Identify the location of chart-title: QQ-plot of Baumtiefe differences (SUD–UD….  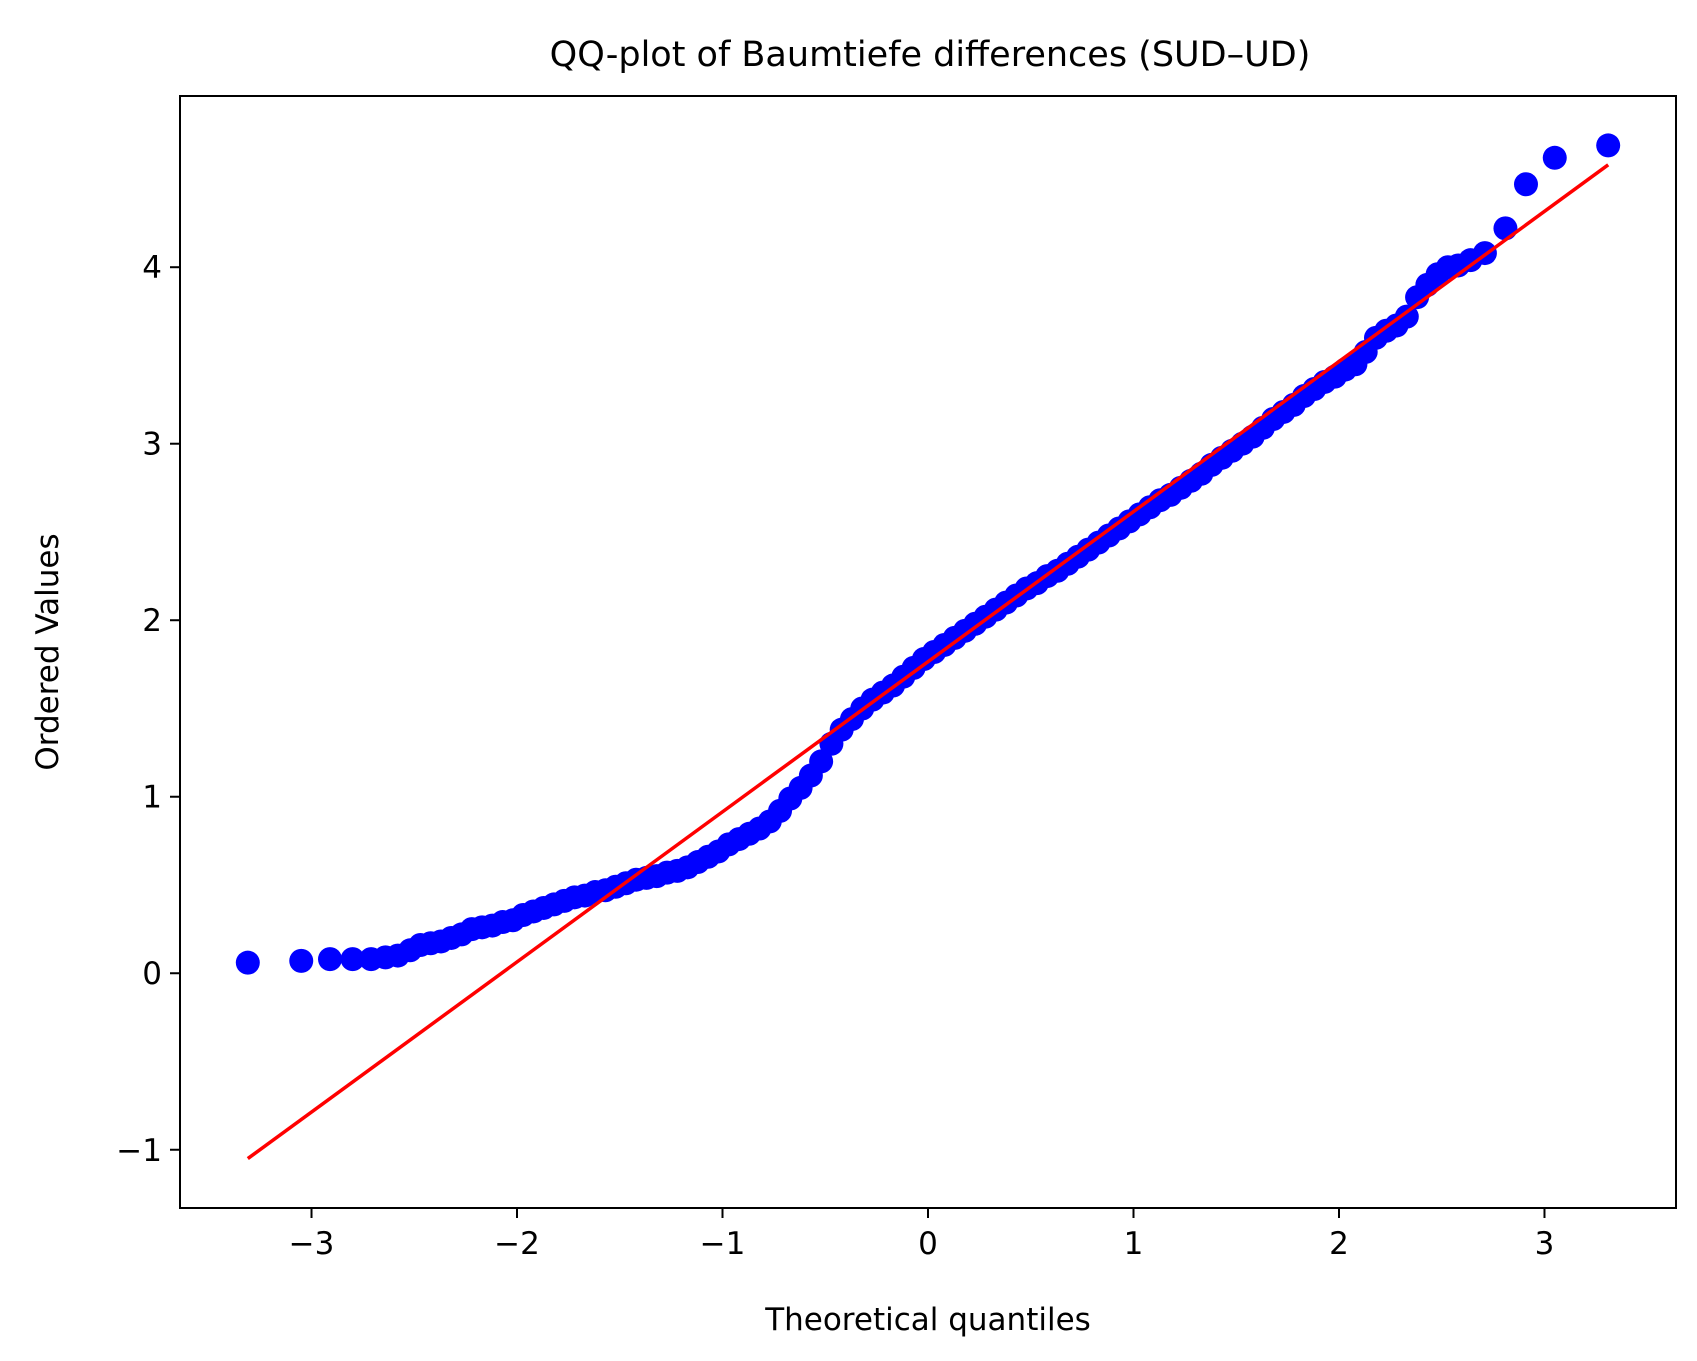
(930, 55).